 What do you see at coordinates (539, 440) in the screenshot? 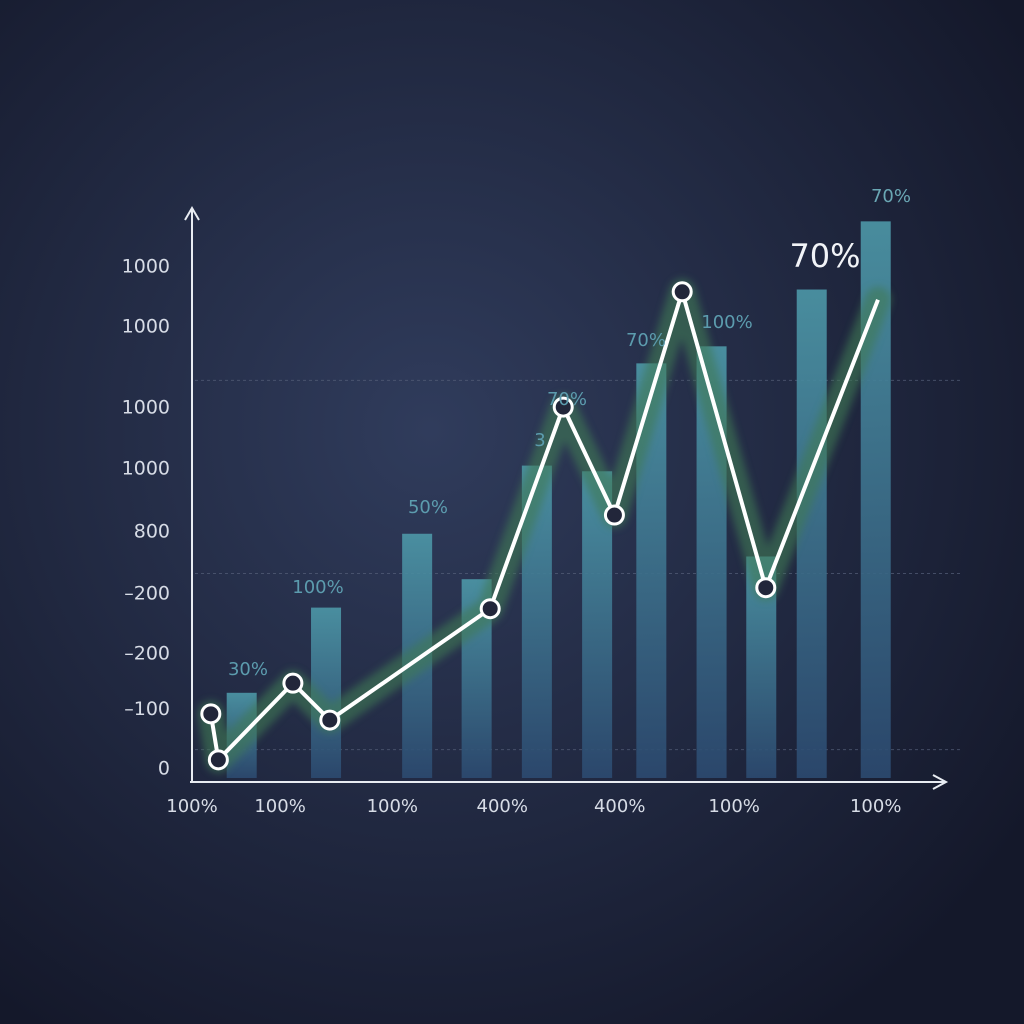
I see `annotation: 3` at bounding box center [539, 440].